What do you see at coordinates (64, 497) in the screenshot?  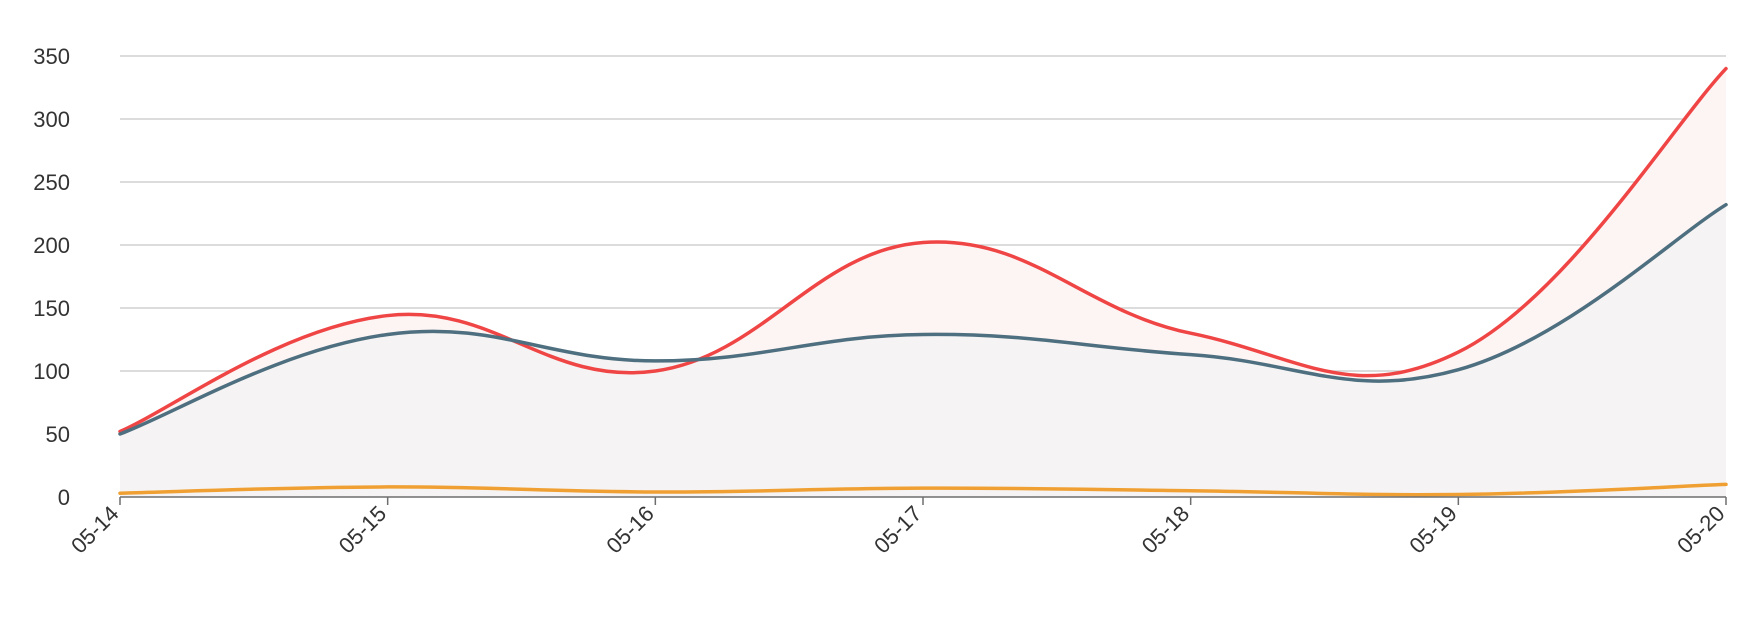 I see `y-tick-label: 0` at bounding box center [64, 497].